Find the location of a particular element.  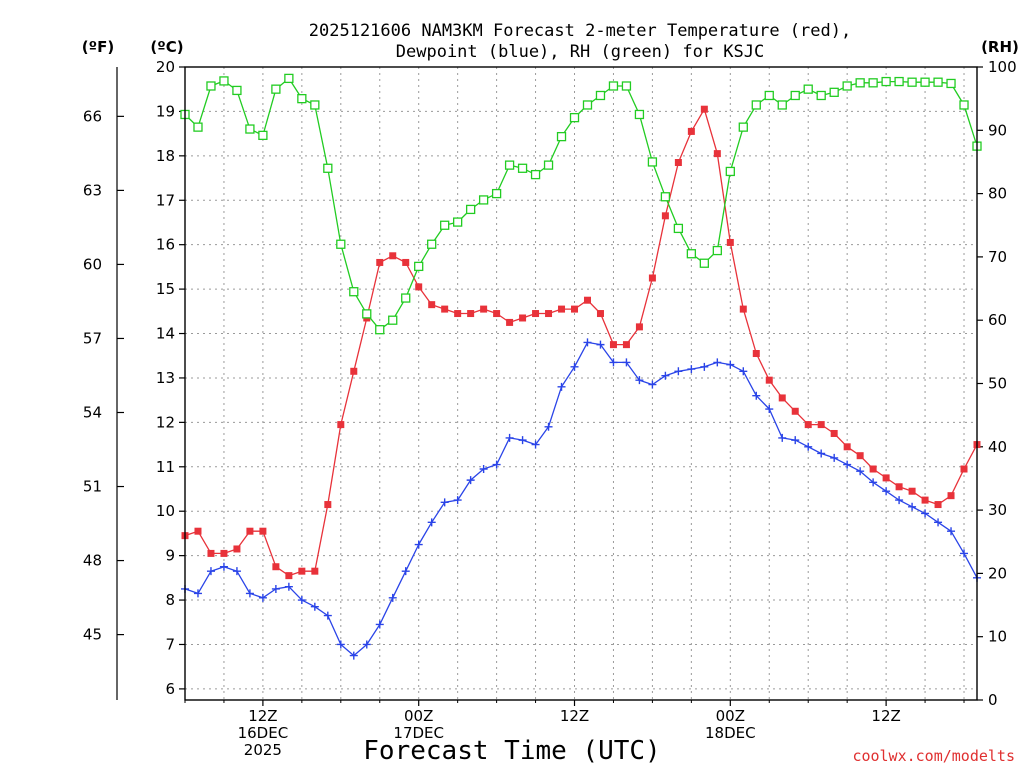

celsius-tick-label: 9 is located at coordinates (170, 556).